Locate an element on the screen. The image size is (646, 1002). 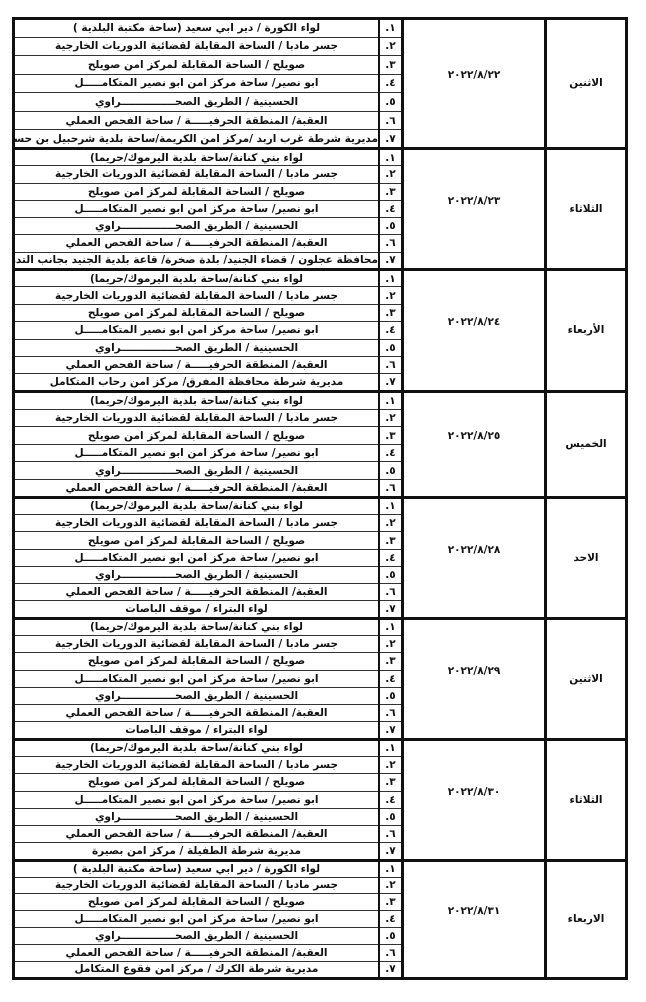
day-cell: الثلاثاء is located at coordinates (585, 209).